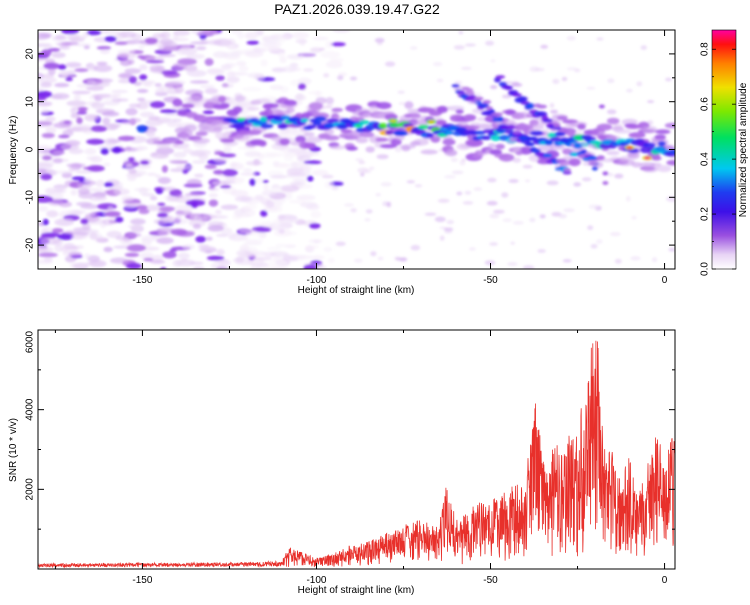 This screenshot has width=750, height=605. Describe the element at coordinates (30, 54) in the screenshot. I see `y-tick-label: 20` at that location.